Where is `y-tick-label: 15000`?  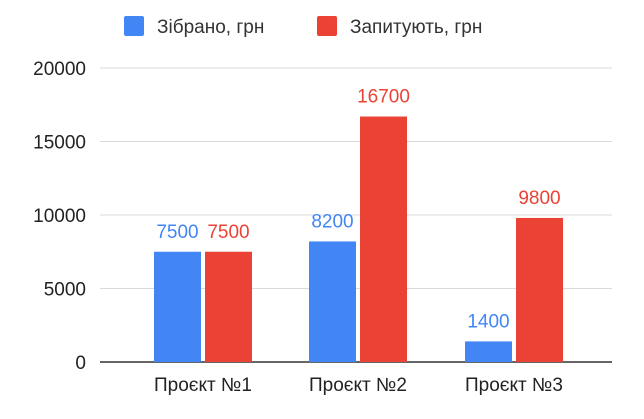
y-tick-label: 15000 is located at coordinates (59, 143).